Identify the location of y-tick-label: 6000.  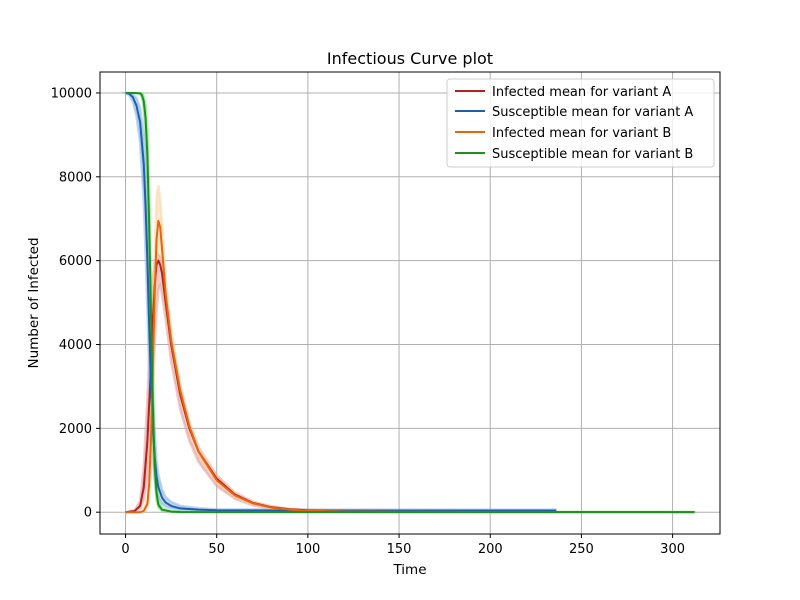
(75, 261).